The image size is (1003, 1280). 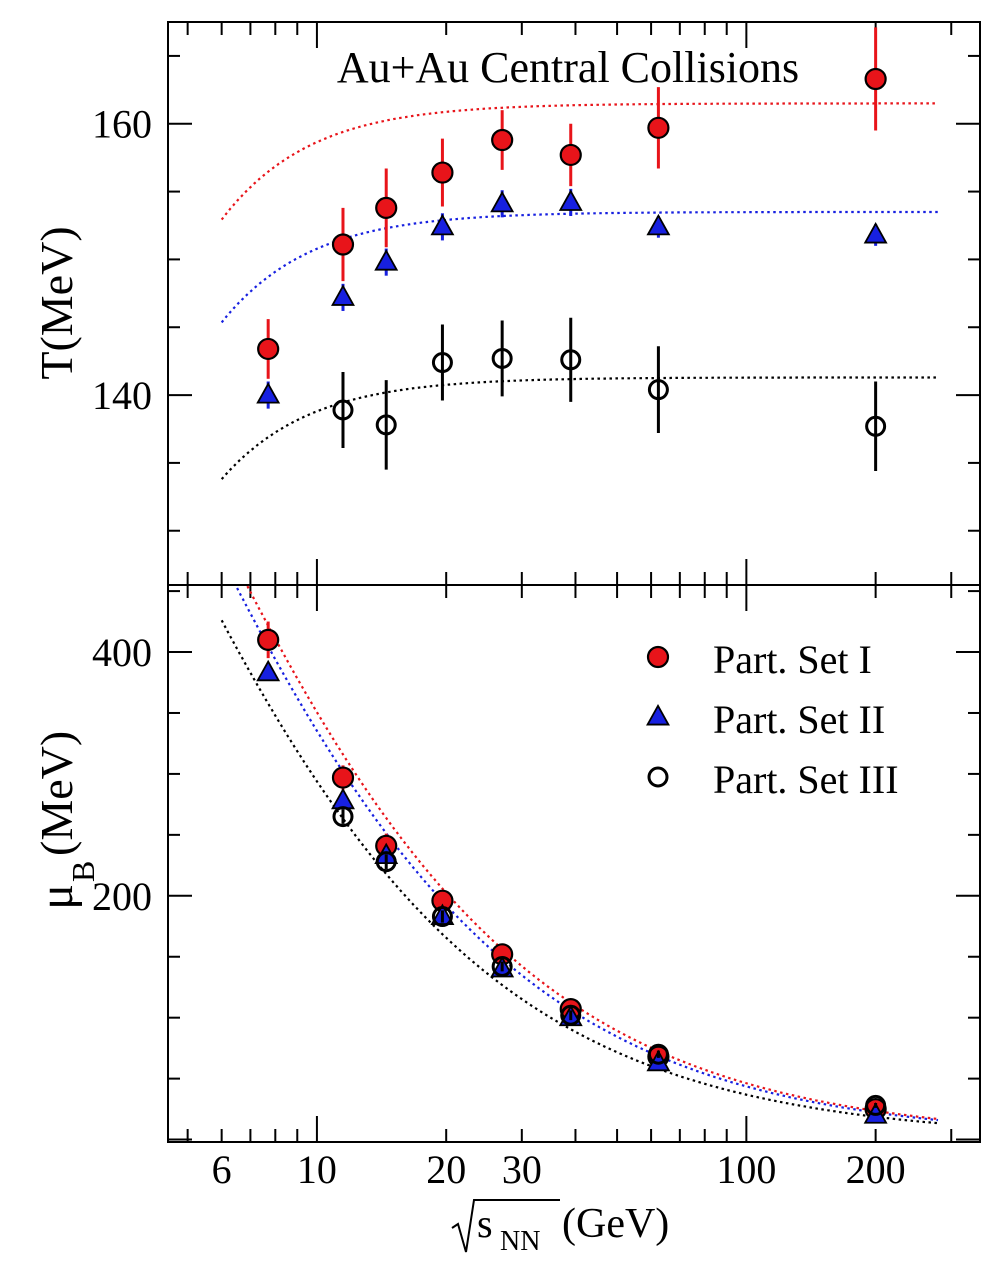 What do you see at coordinates (658, 714) in the screenshot?
I see `legend-marker-part-set-ii` at bounding box center [658, 714].